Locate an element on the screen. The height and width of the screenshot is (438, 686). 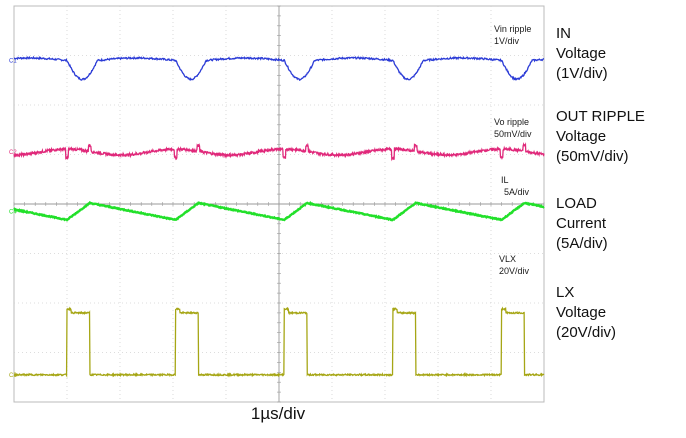
lx-label-line2: Voltage is located at coordinates (581, 312).